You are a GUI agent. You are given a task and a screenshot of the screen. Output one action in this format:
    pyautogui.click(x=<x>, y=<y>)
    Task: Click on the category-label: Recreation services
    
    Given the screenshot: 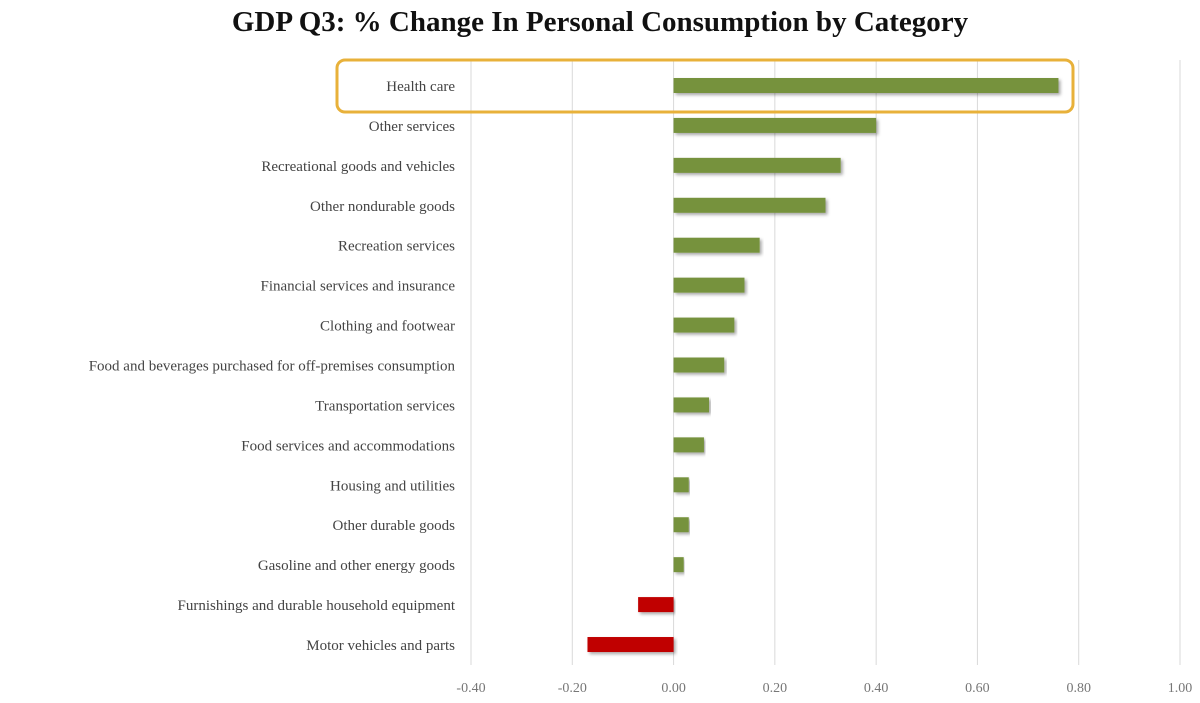 What is the action you would take?
    pyautogui.click(x=396, y=247)
    